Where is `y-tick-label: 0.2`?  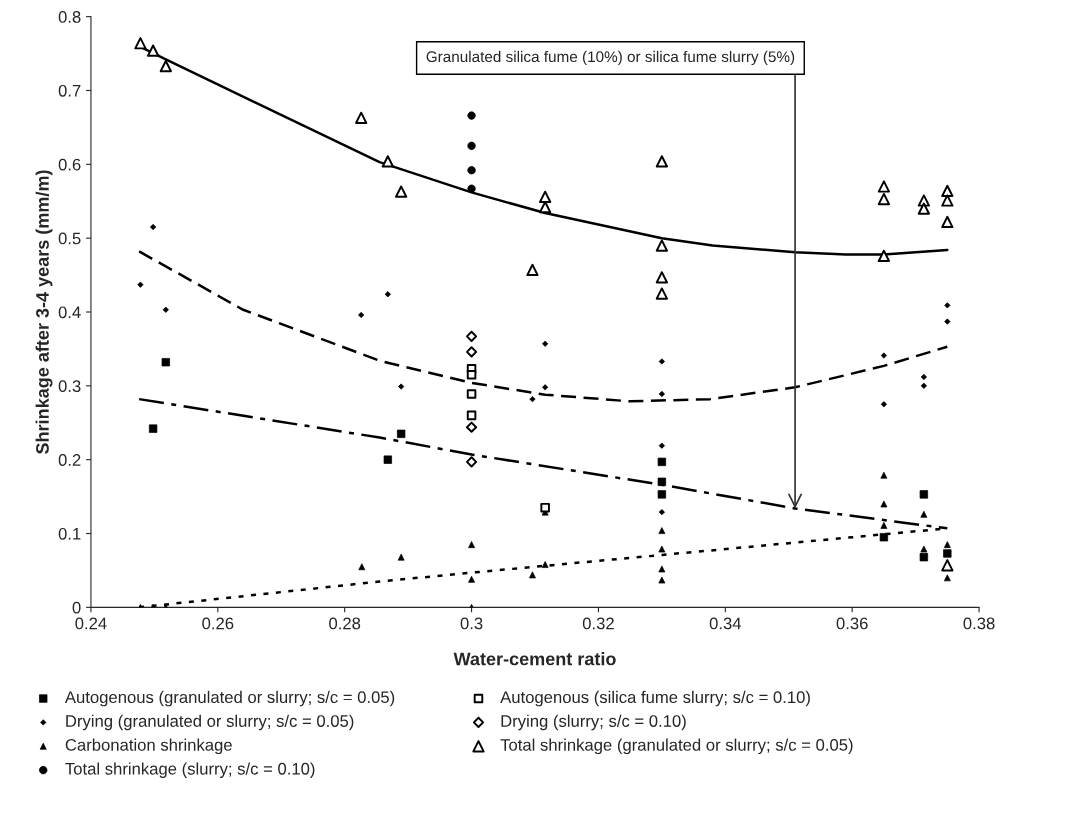
y-tick-label: 0.2 is located at coordinates (69, 460).